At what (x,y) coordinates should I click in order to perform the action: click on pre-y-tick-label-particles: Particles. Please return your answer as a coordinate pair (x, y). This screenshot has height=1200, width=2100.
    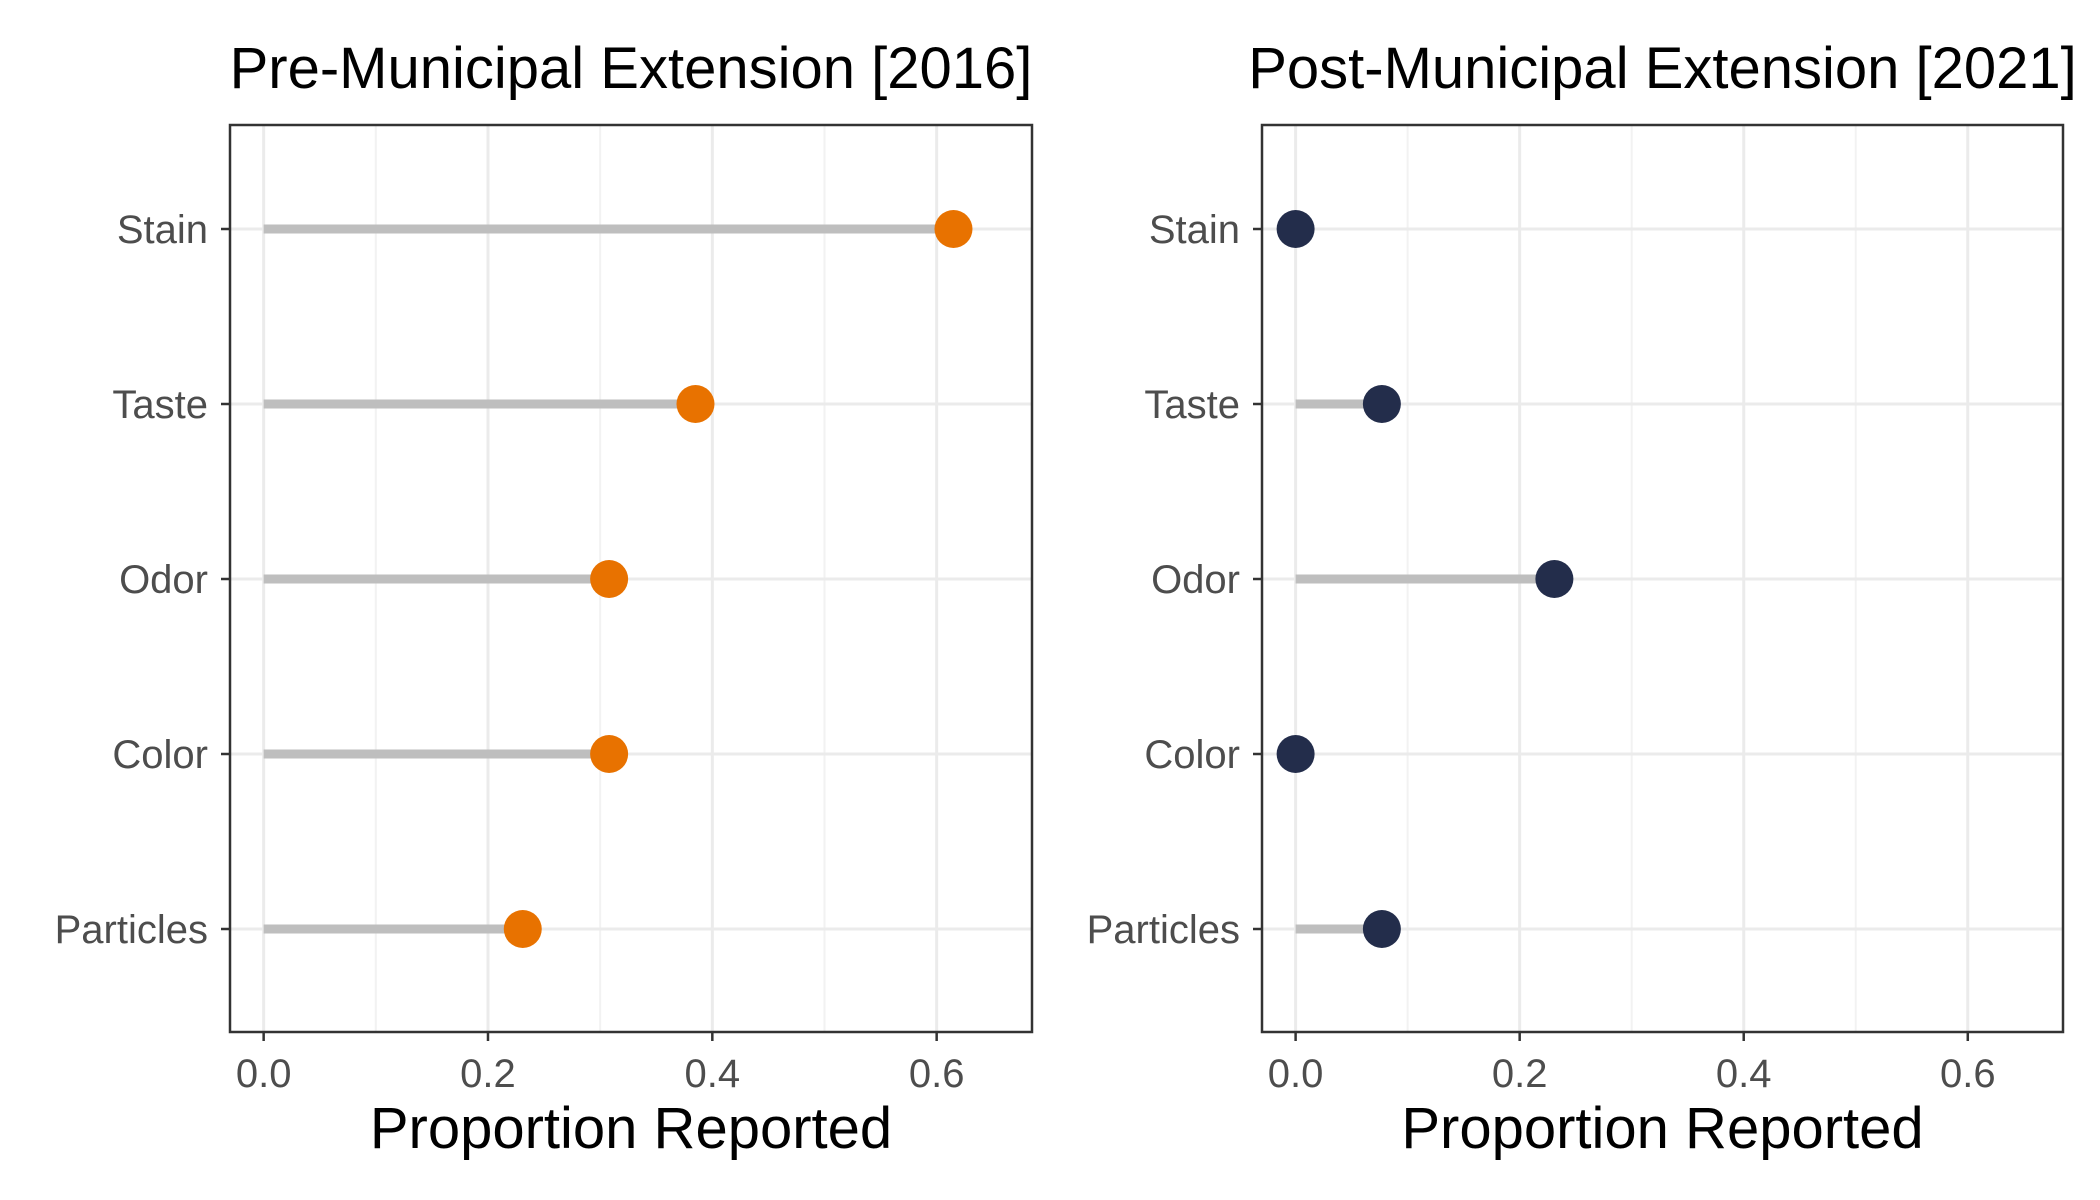
    Looking at the image, I should click on (131, 930).